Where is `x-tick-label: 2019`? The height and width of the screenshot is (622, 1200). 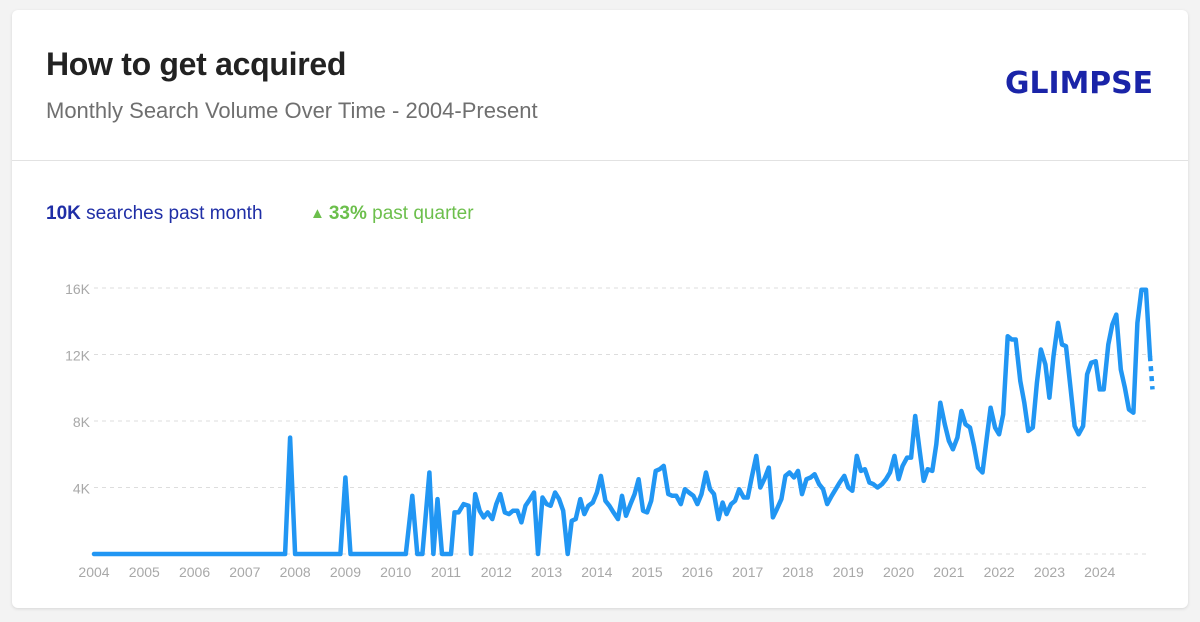
x-tick-label: 2019 is located at coordinates (848, 572).